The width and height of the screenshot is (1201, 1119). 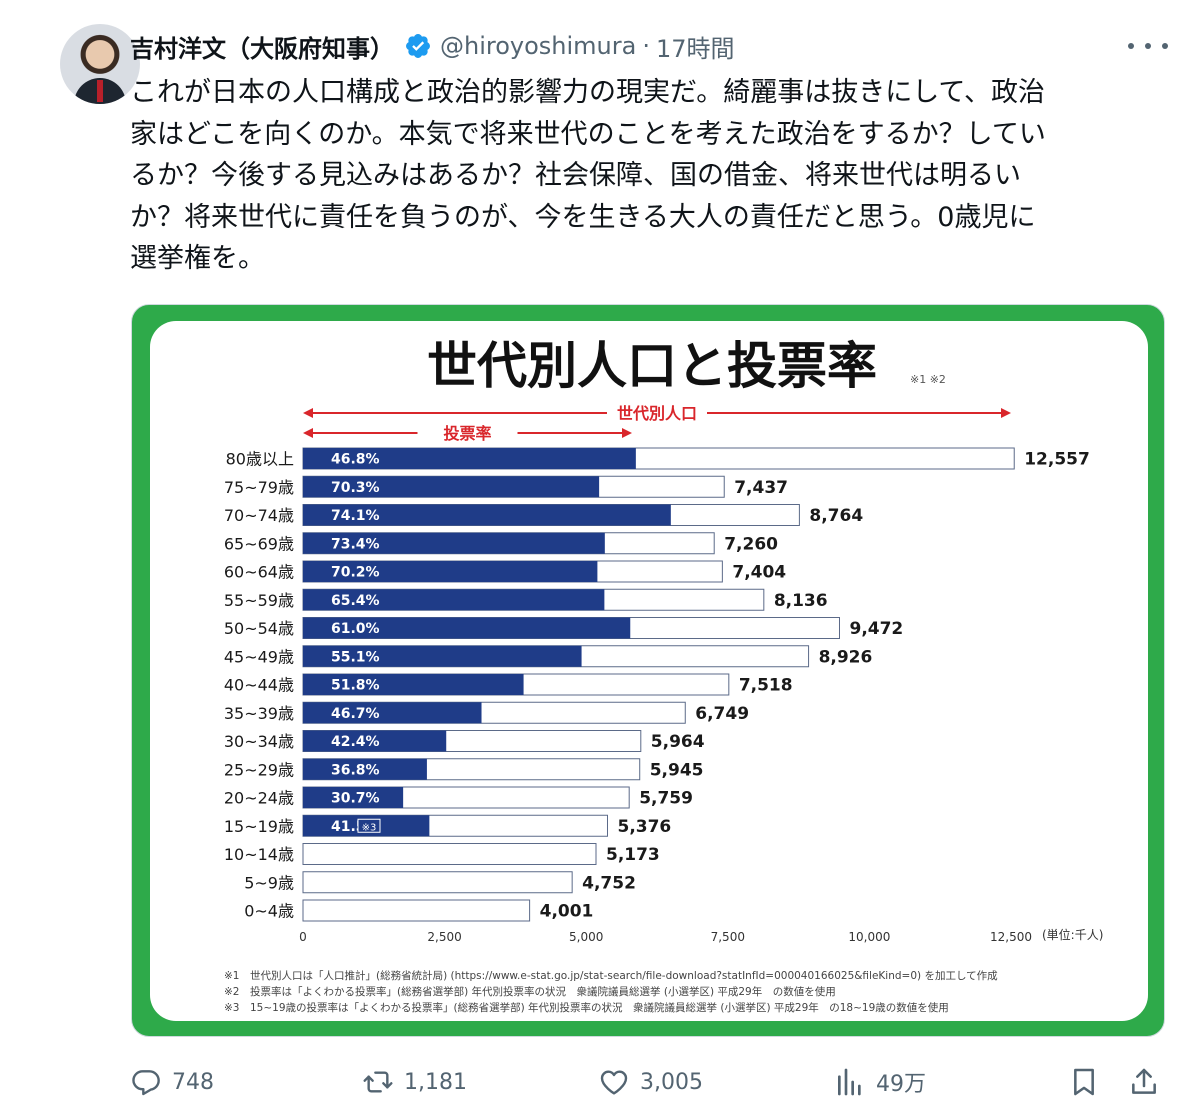 I want to click on category-label: 5~9歳, so click(x=269, y=882).